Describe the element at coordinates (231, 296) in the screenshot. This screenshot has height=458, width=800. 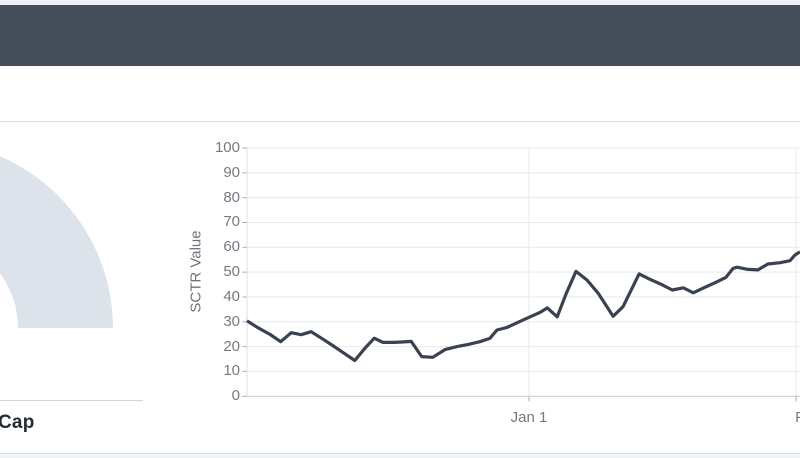
I see `y-tick-label-40: 40` at that location.